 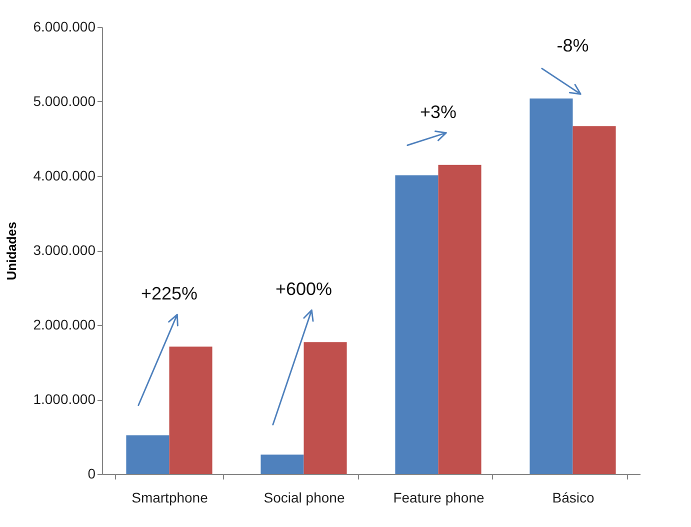 What do you see at coordinates (12, 251) in the screenshot?
I see `y-axis-title: Unidades` at bounding box center [12, 251].